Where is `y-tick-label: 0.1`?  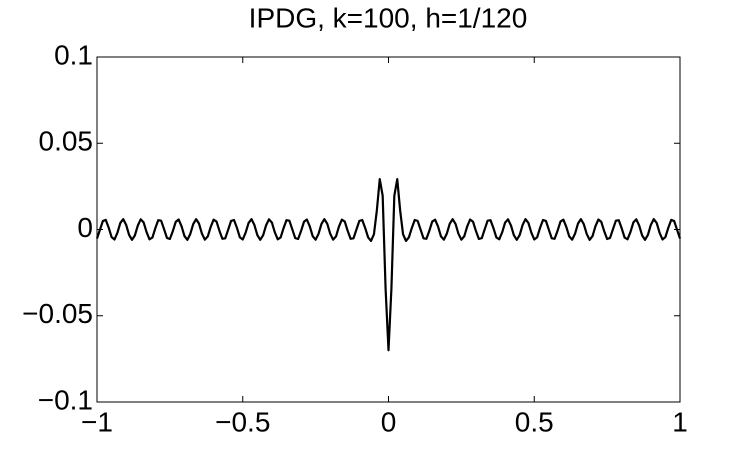
y-tick-label: 0.1 is located at coordinates (73, 54).